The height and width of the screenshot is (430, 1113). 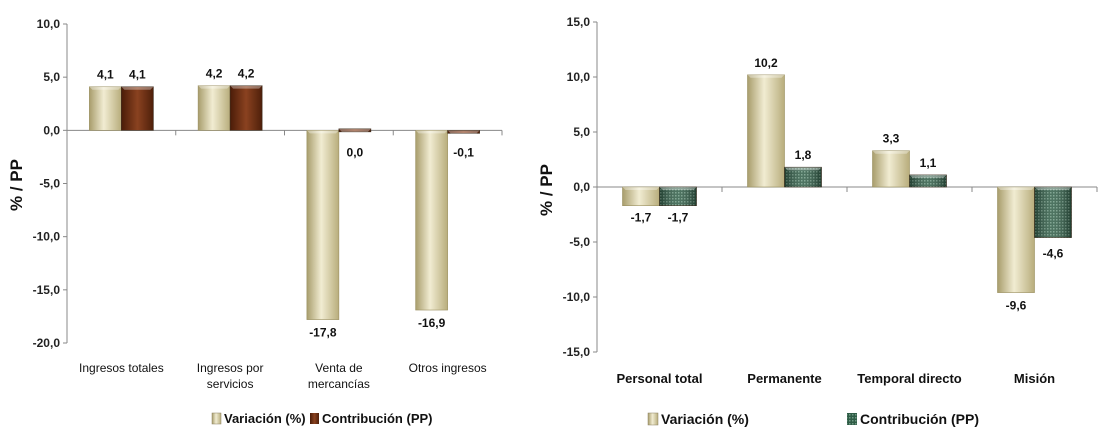 I want to click on y-tick-label: -20,0, so click(x=47, y=343).